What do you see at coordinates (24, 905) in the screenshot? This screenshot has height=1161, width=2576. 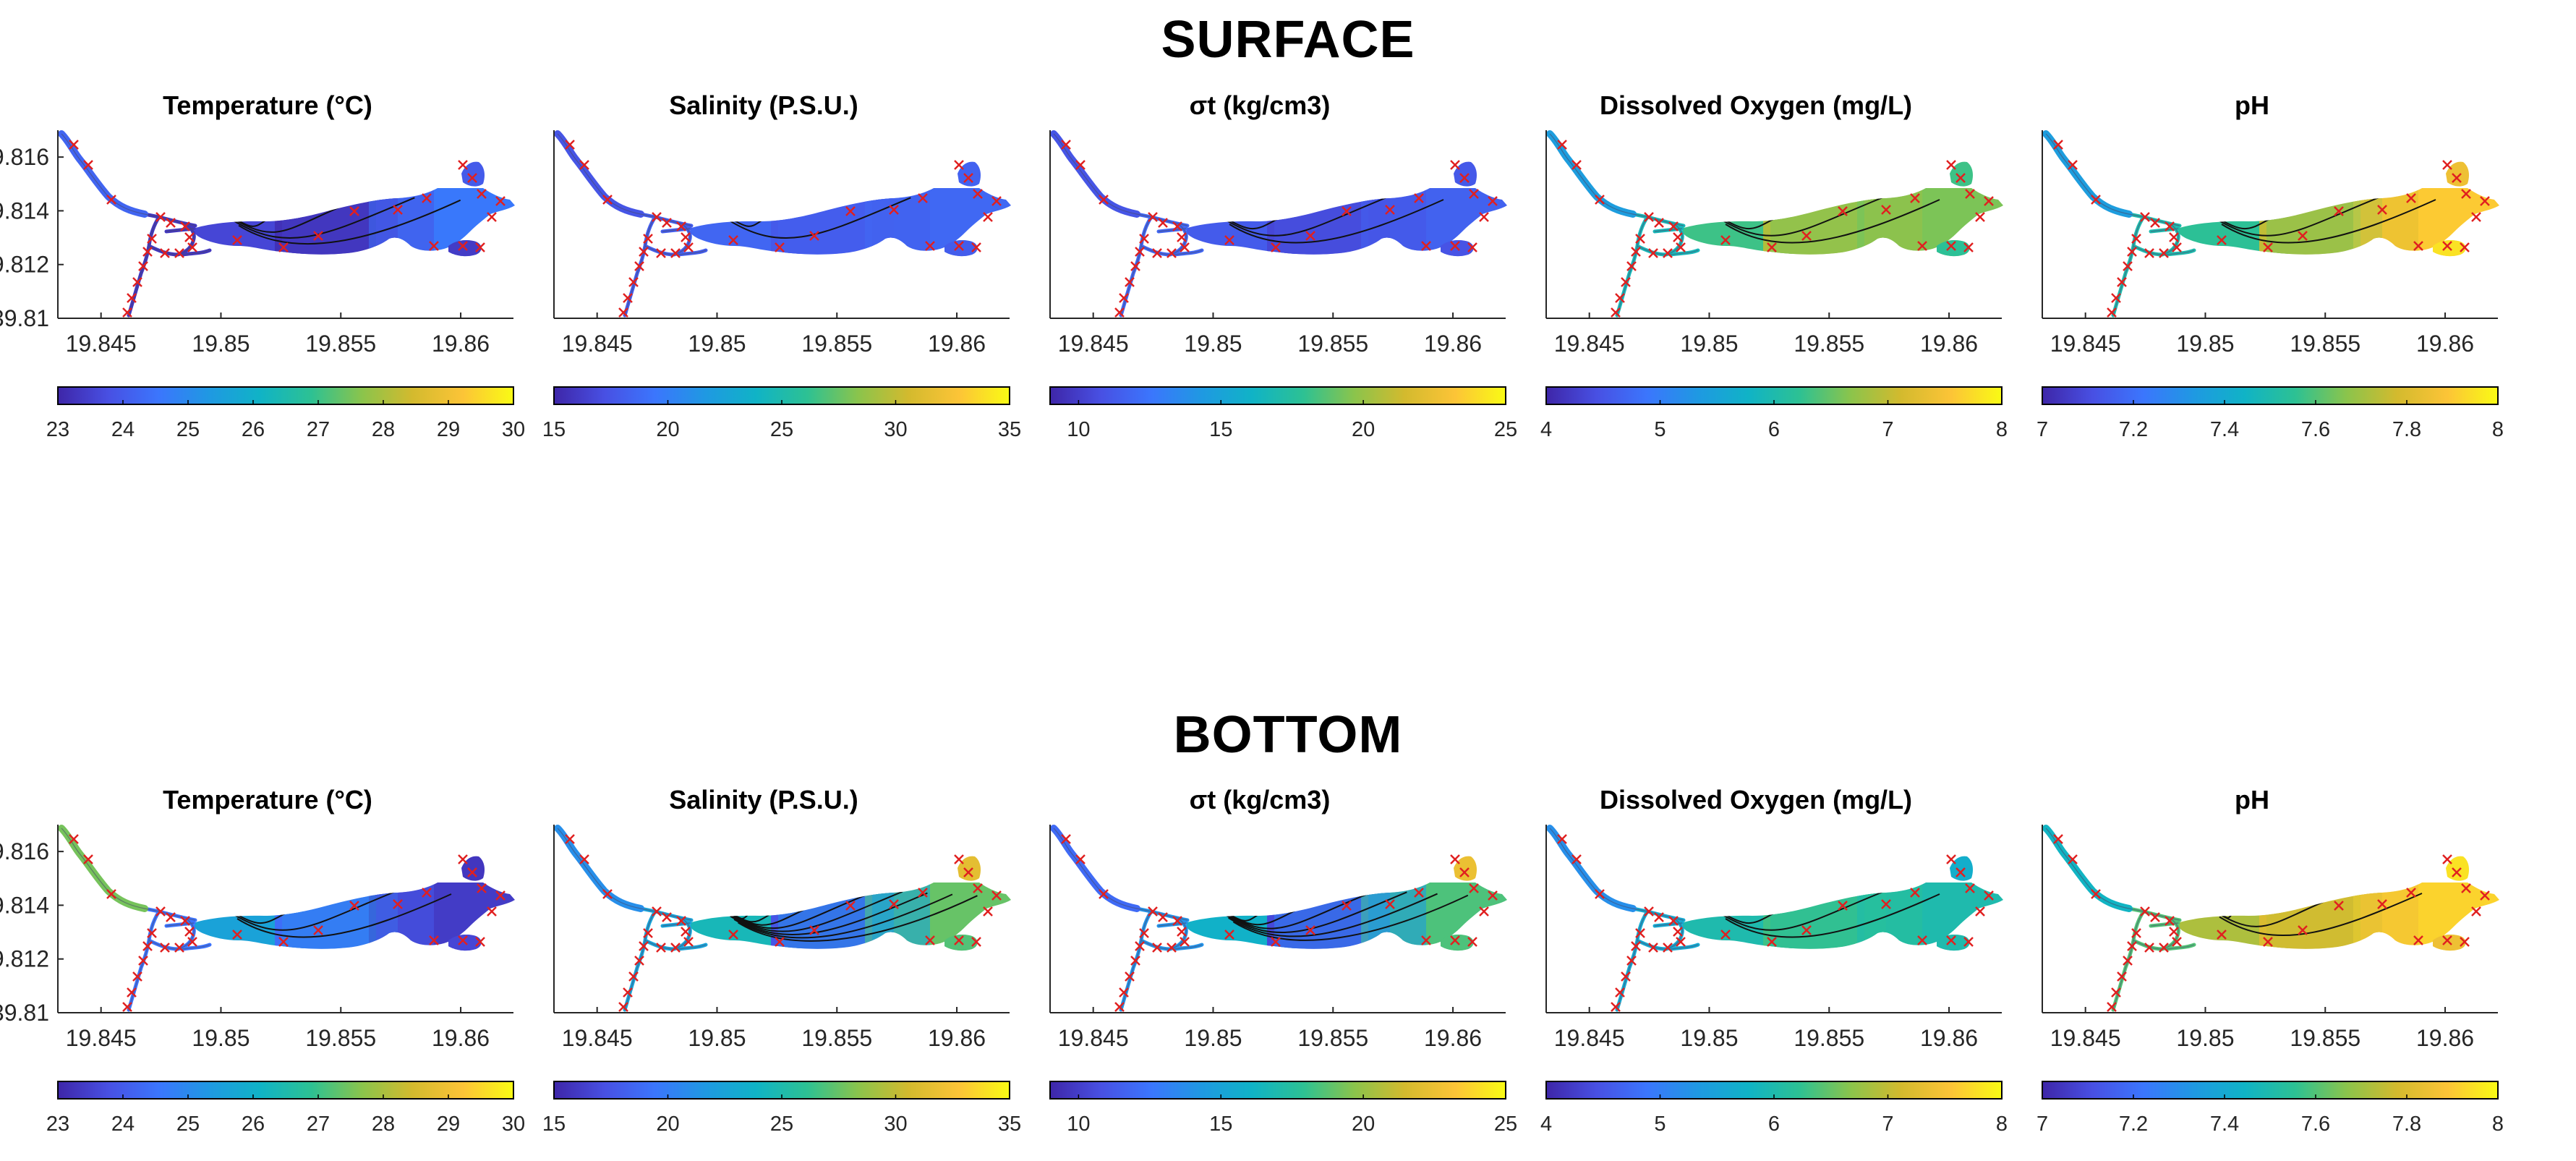 I see `y-tick-label: 39.814` at bounding box center [24, 905].